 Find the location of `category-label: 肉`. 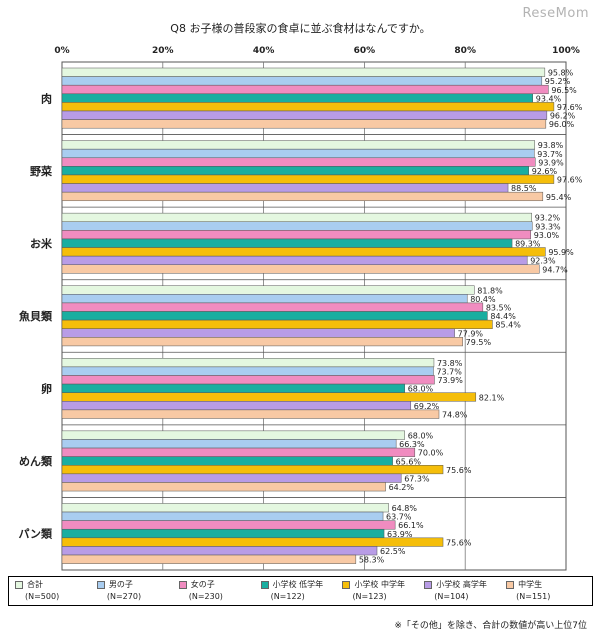

category-label: 肉 is located at coordinates (46, 98).